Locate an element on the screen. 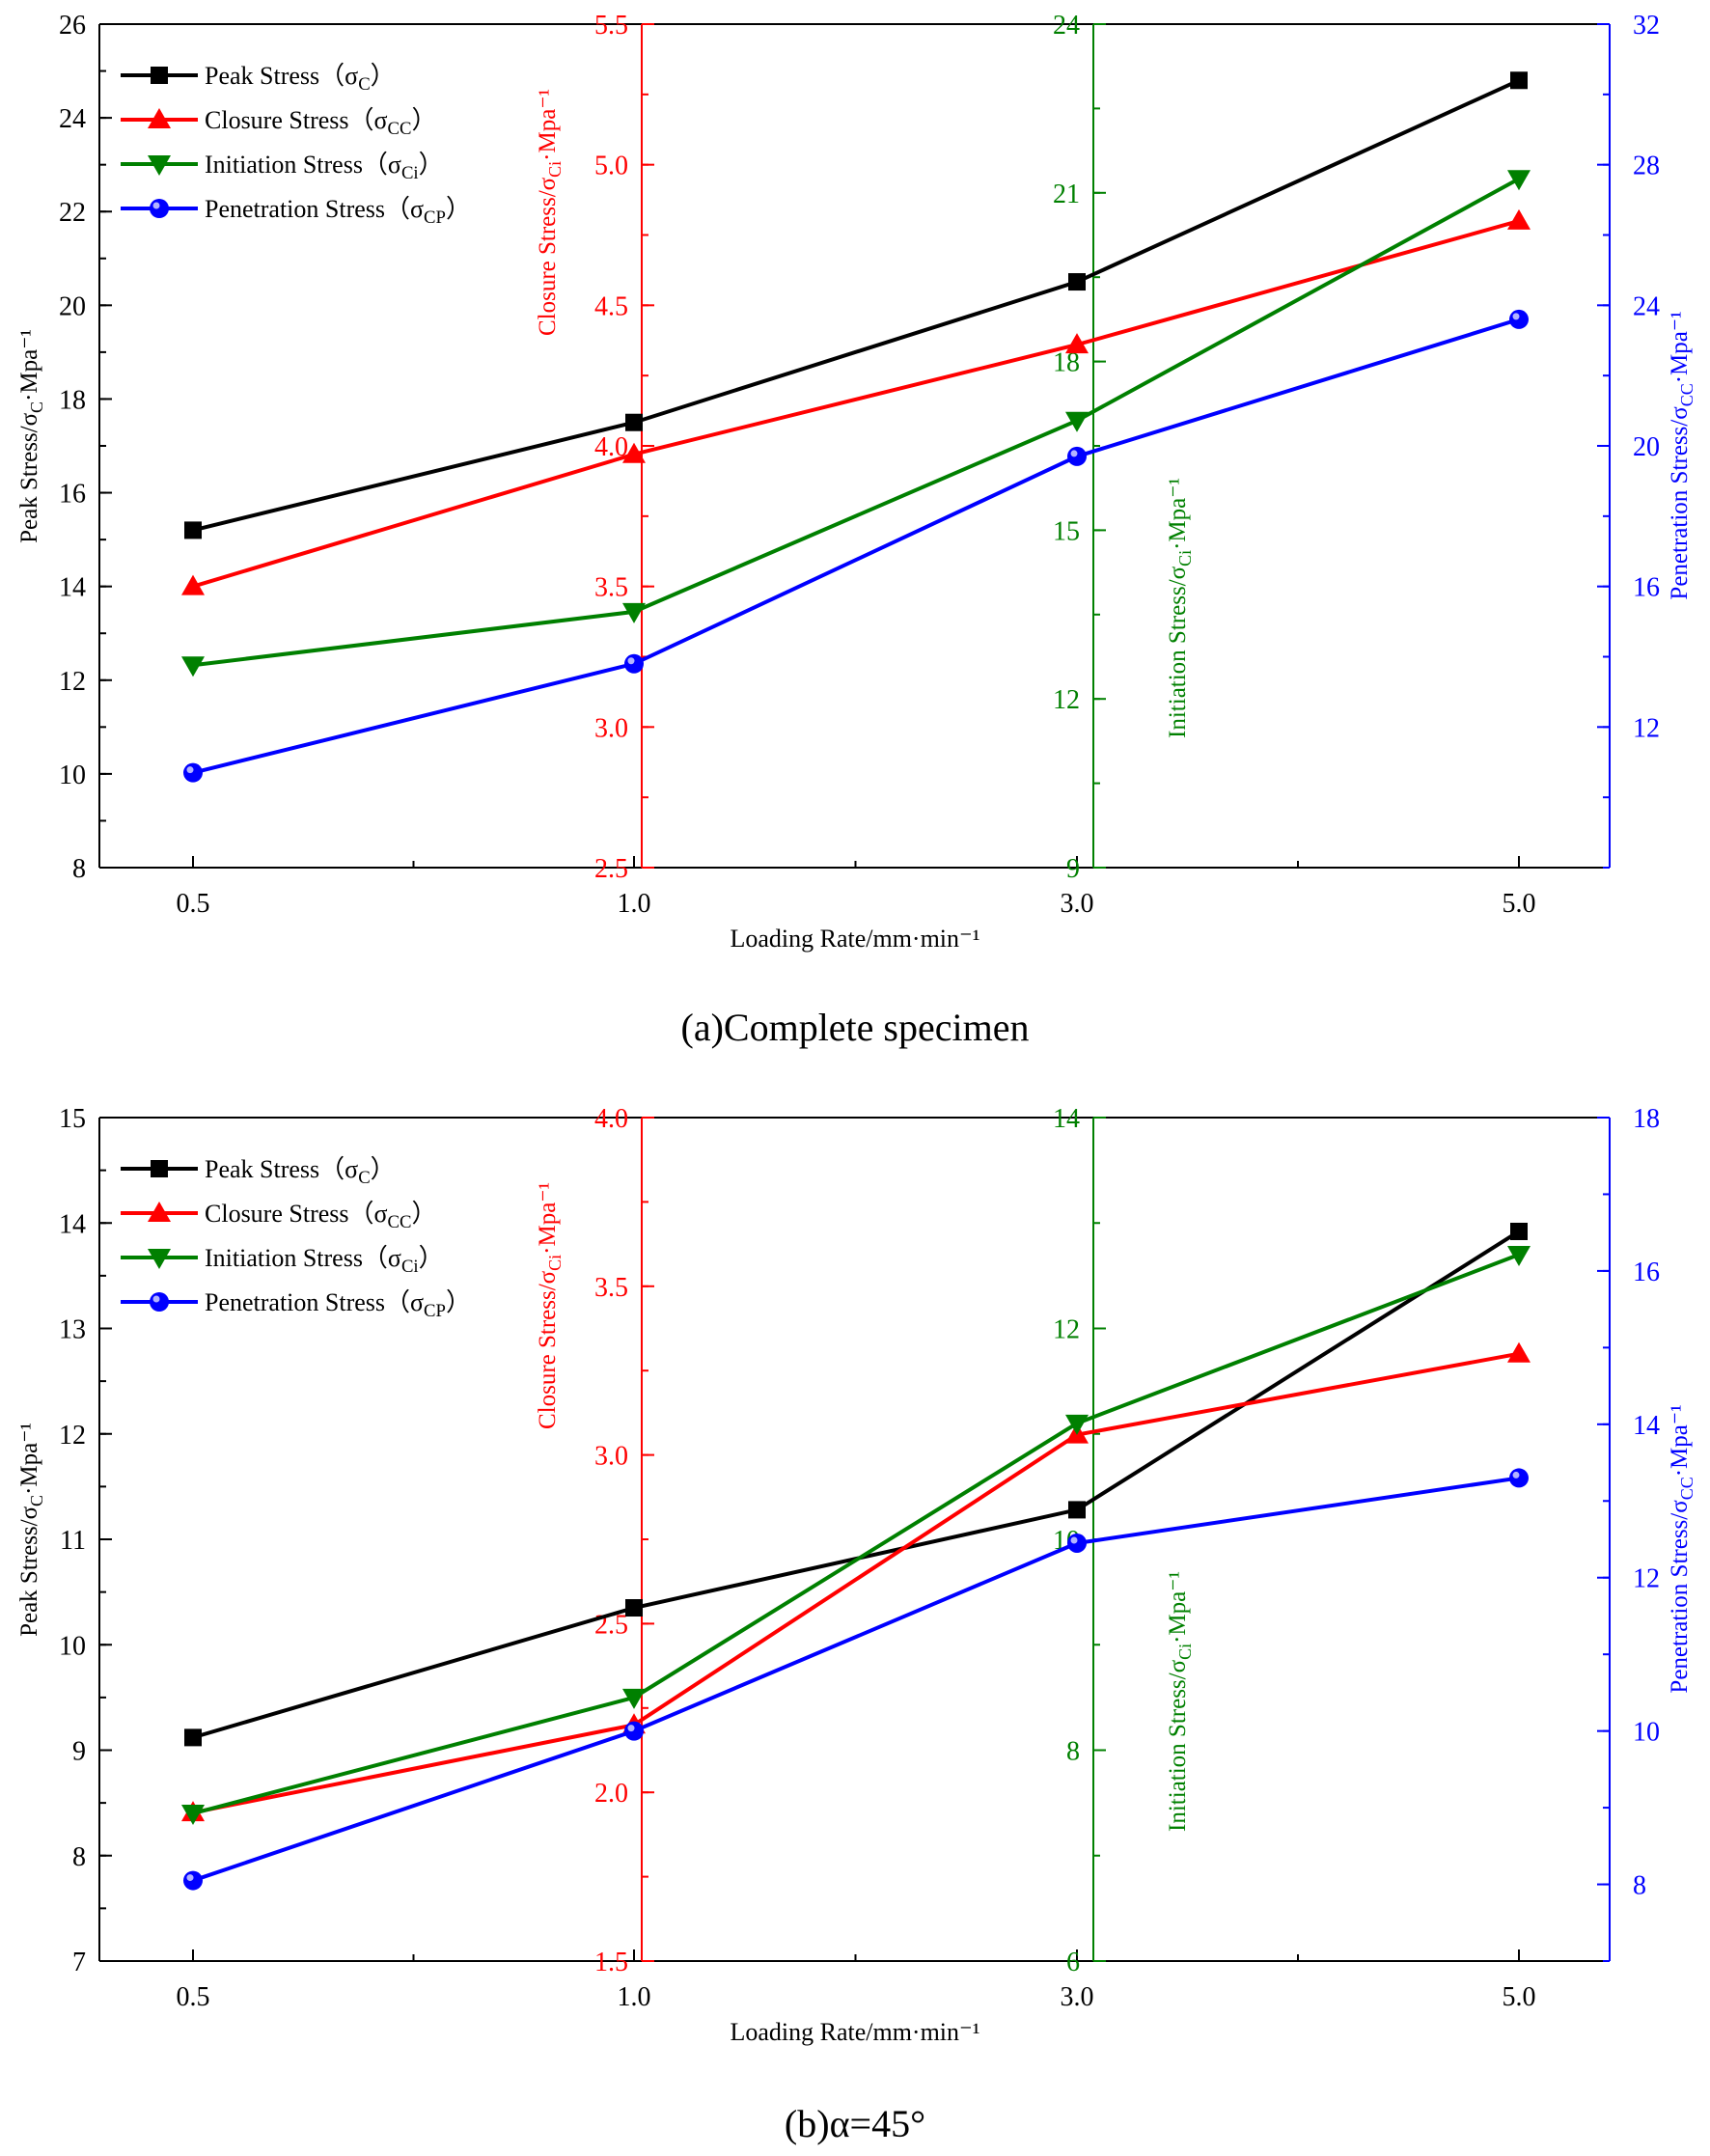 The image size is (1710, 2156). initiation-y-tick-label: 21 is located at coordinates (1066, 194).